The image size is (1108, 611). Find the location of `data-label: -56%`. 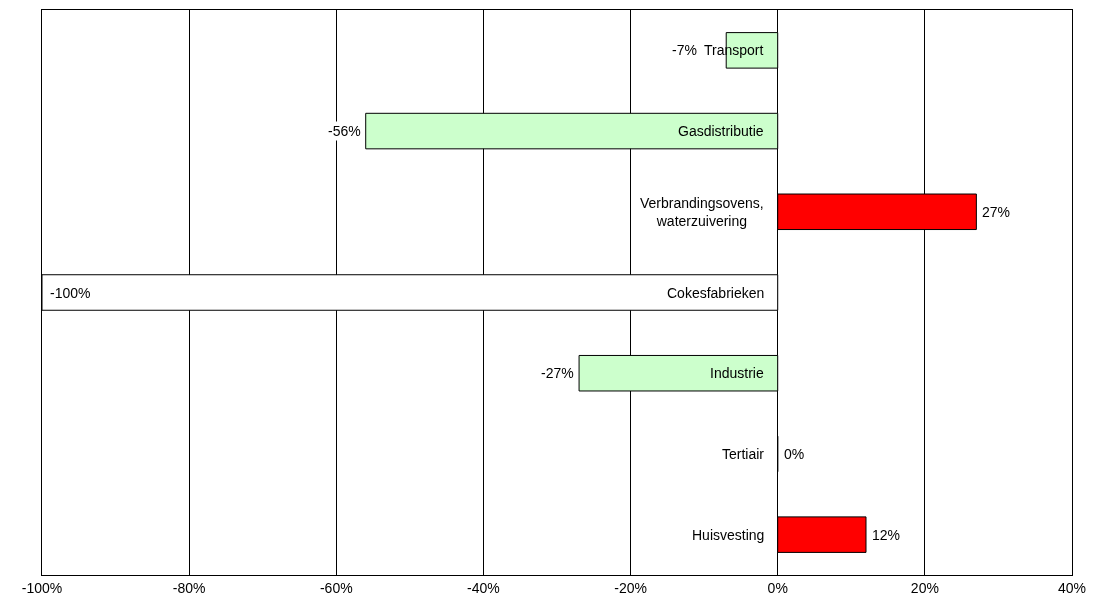

data-label: -56% is located at coordinates (344, 131).